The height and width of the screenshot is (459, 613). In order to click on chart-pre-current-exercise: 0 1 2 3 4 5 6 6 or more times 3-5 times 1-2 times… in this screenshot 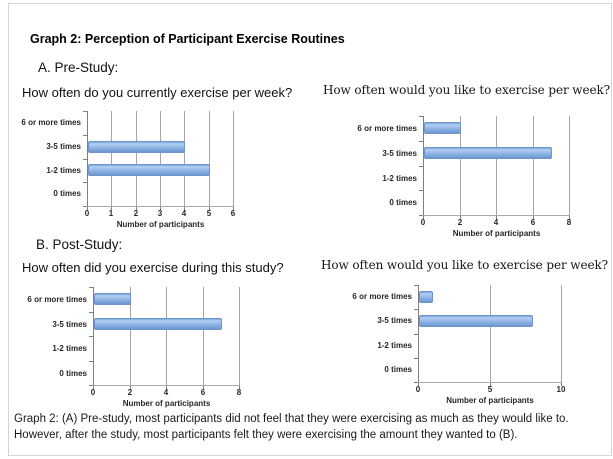, I will do `click(124, 172)`.